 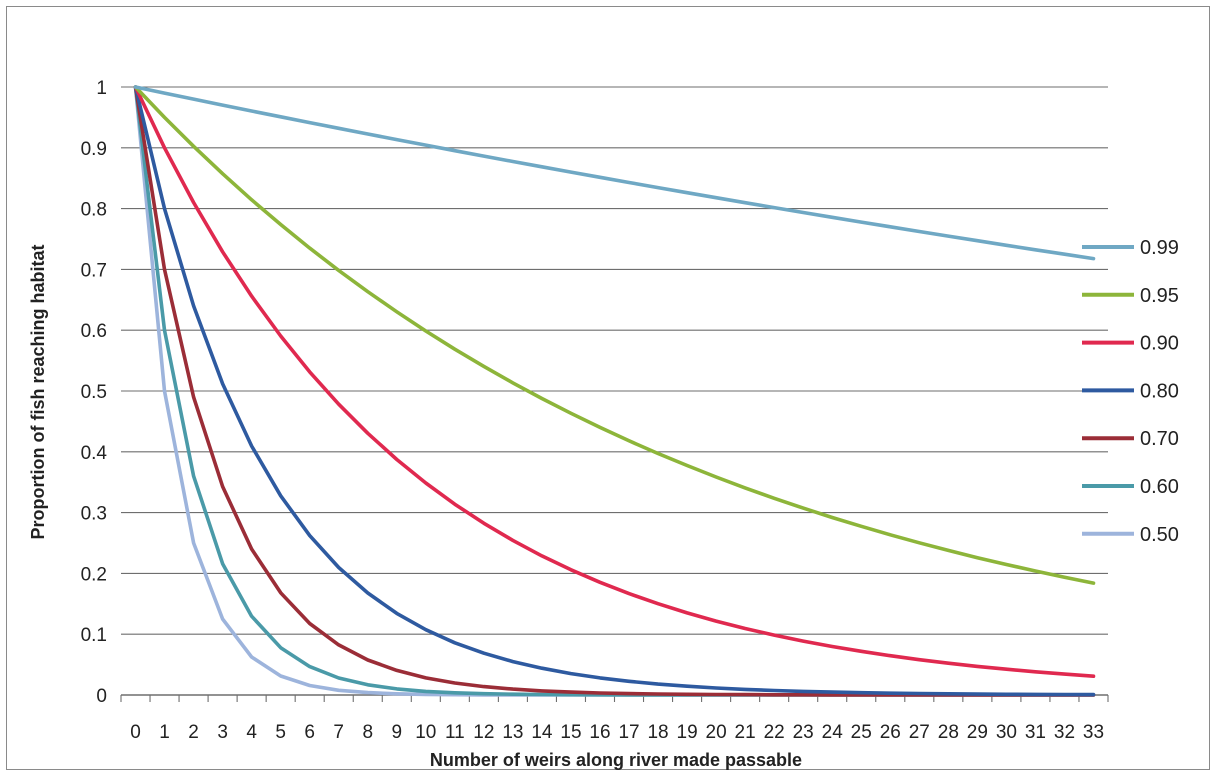 What do you see at coordinates (1159, 439) in the screenshot?
I see `legend-label: 0.70` at bounding box center [1159, 439].